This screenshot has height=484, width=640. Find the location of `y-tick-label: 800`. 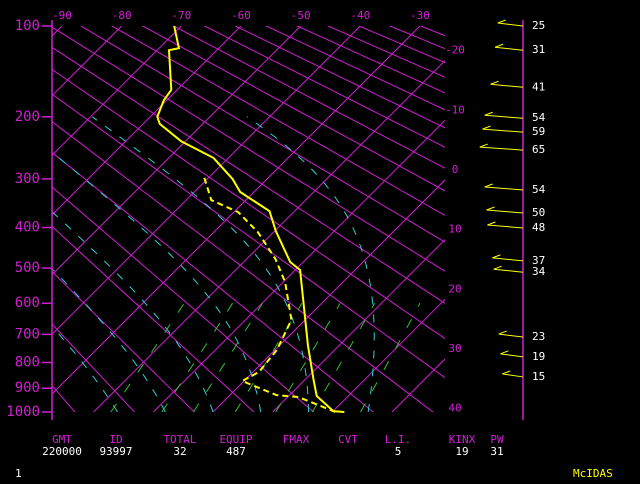

y-tick-label: 800 is located at coordinates (27, 363).